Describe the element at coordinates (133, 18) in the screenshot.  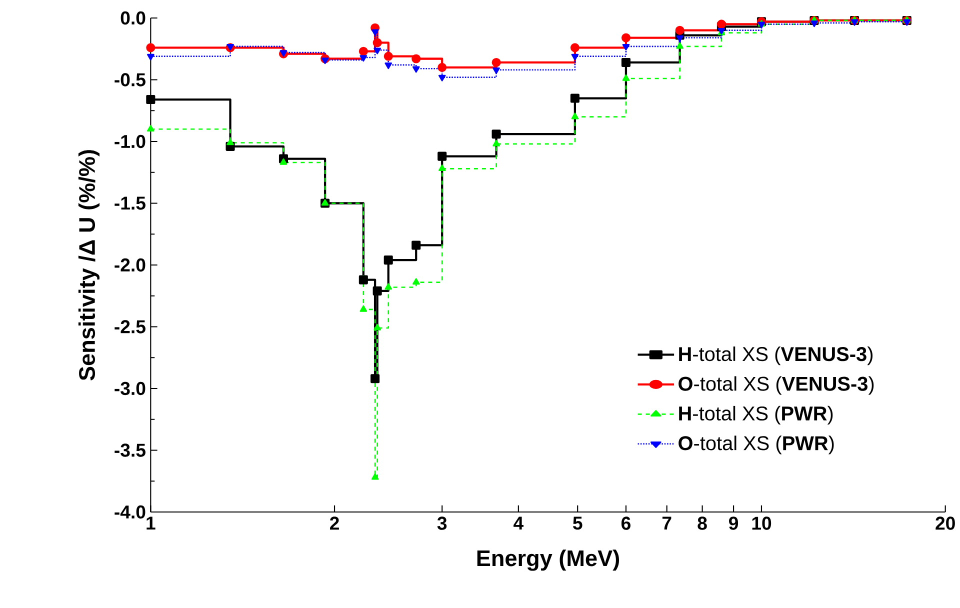
I see `y-tick-label: 0.0` at that location.